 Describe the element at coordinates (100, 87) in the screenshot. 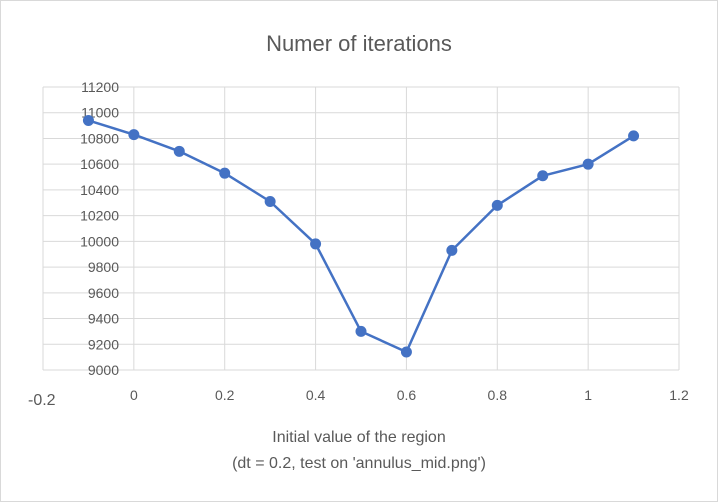

I see `y-tick-label: 11200` at that location.